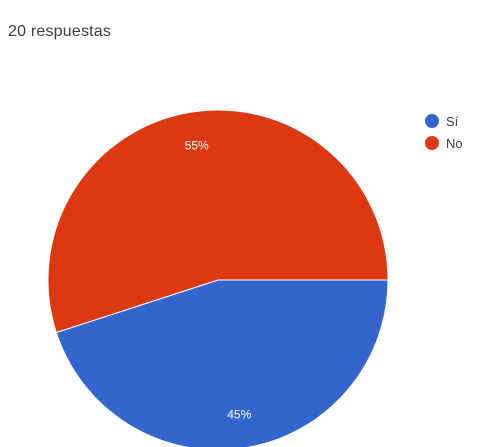 The width and height of the screenshot is (477, 447). I want to click on slice-label-si: 45%, so click(239, 414).